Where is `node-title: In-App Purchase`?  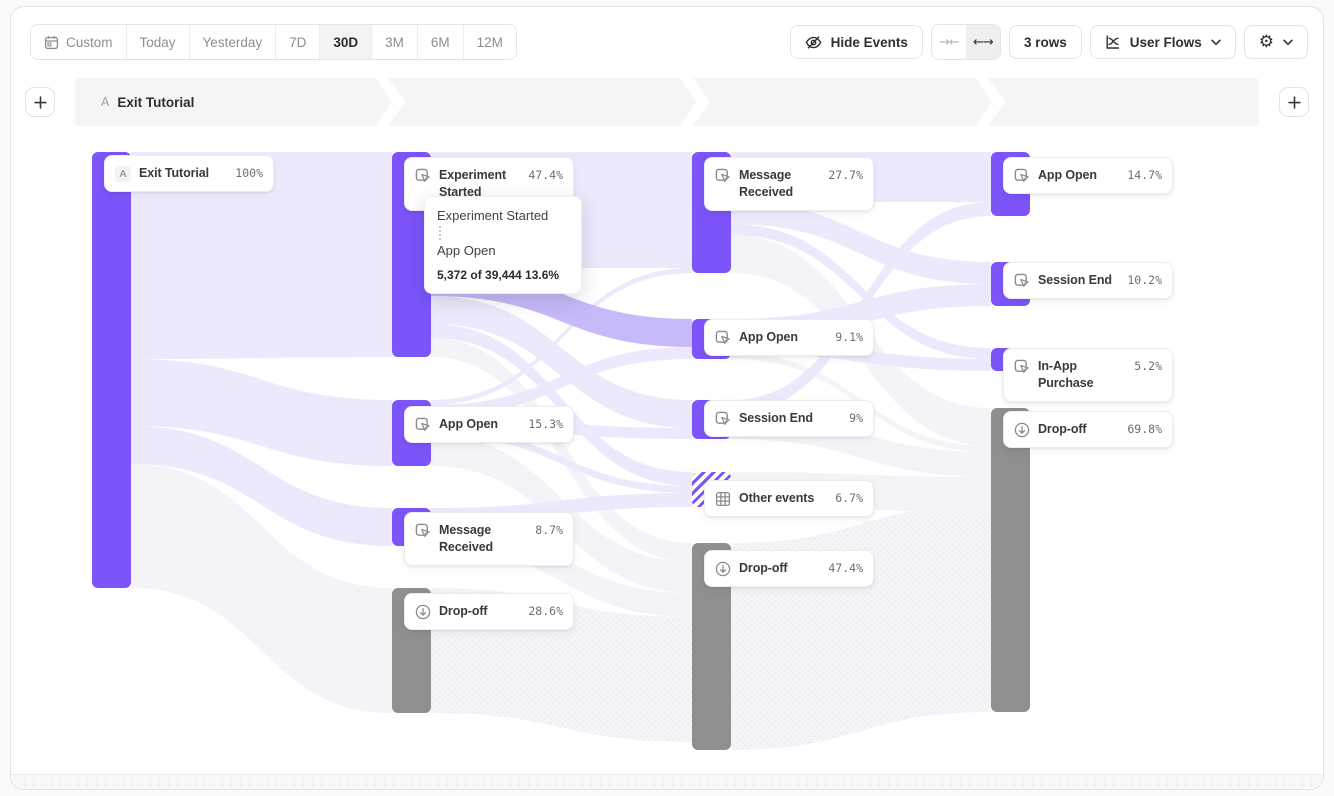 node-title: In-App Purchase is located at coordinates (1066, 374).